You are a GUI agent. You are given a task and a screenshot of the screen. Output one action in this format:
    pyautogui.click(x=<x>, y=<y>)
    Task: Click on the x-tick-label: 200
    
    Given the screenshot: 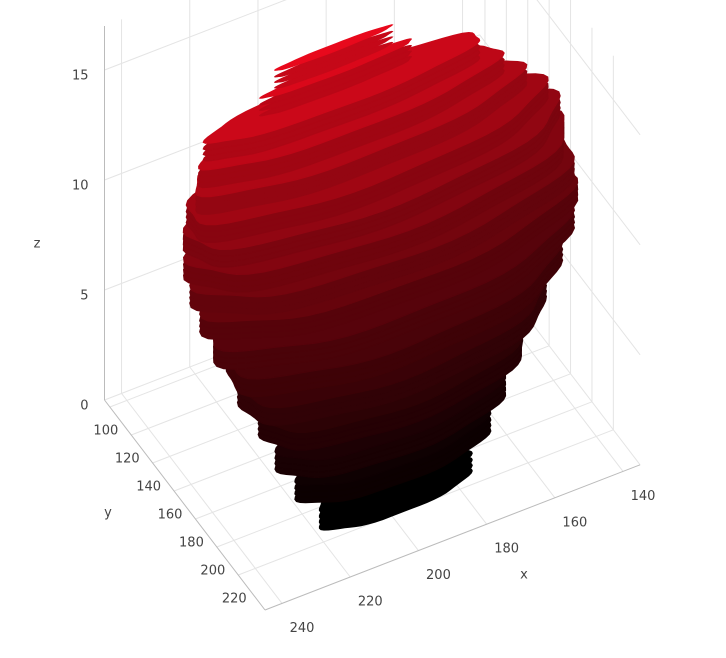 What is the action you would take?
    pyautogui.click(x=438, y=575)
    